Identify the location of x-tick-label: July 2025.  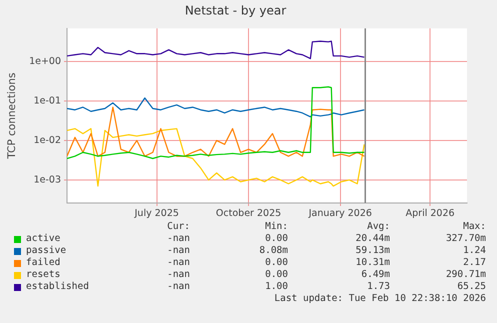
(156, 214).